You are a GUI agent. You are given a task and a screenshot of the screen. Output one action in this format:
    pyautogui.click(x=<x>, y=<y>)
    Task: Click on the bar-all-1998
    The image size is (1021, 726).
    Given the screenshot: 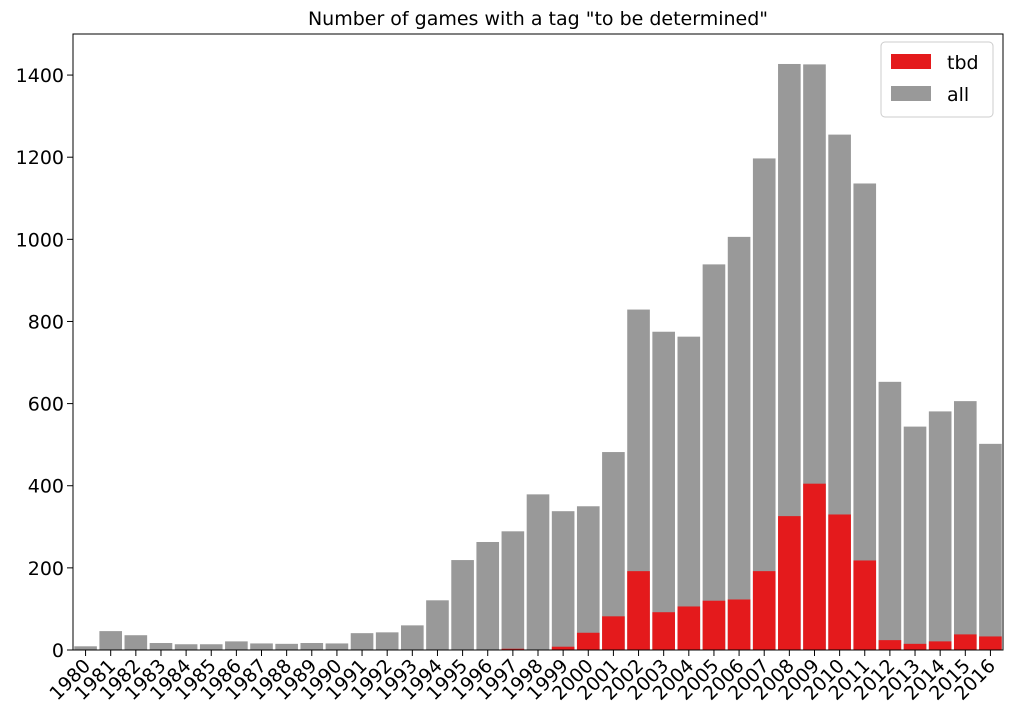 What is the action you would take?
    pyautogui.click(x=538, y=572)
    